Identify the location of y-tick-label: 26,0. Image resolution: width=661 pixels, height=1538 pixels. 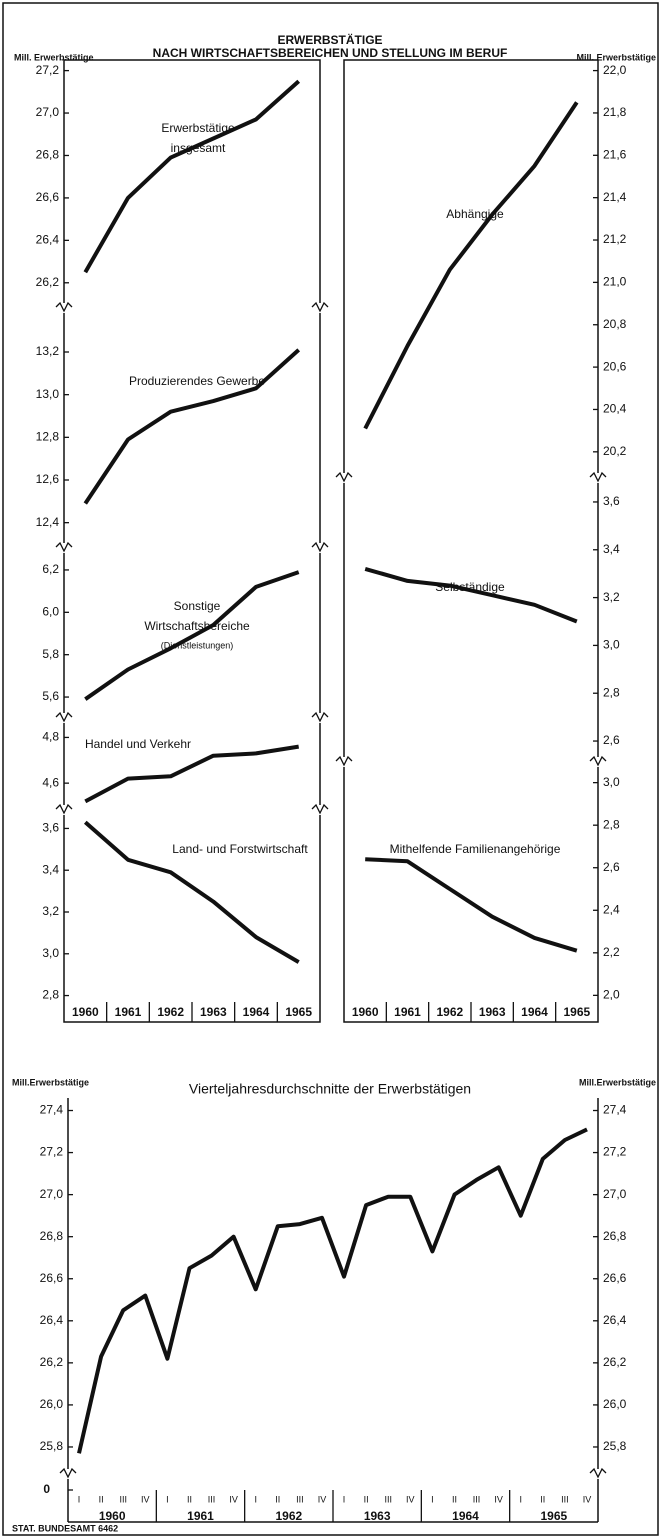
(52, 1404).